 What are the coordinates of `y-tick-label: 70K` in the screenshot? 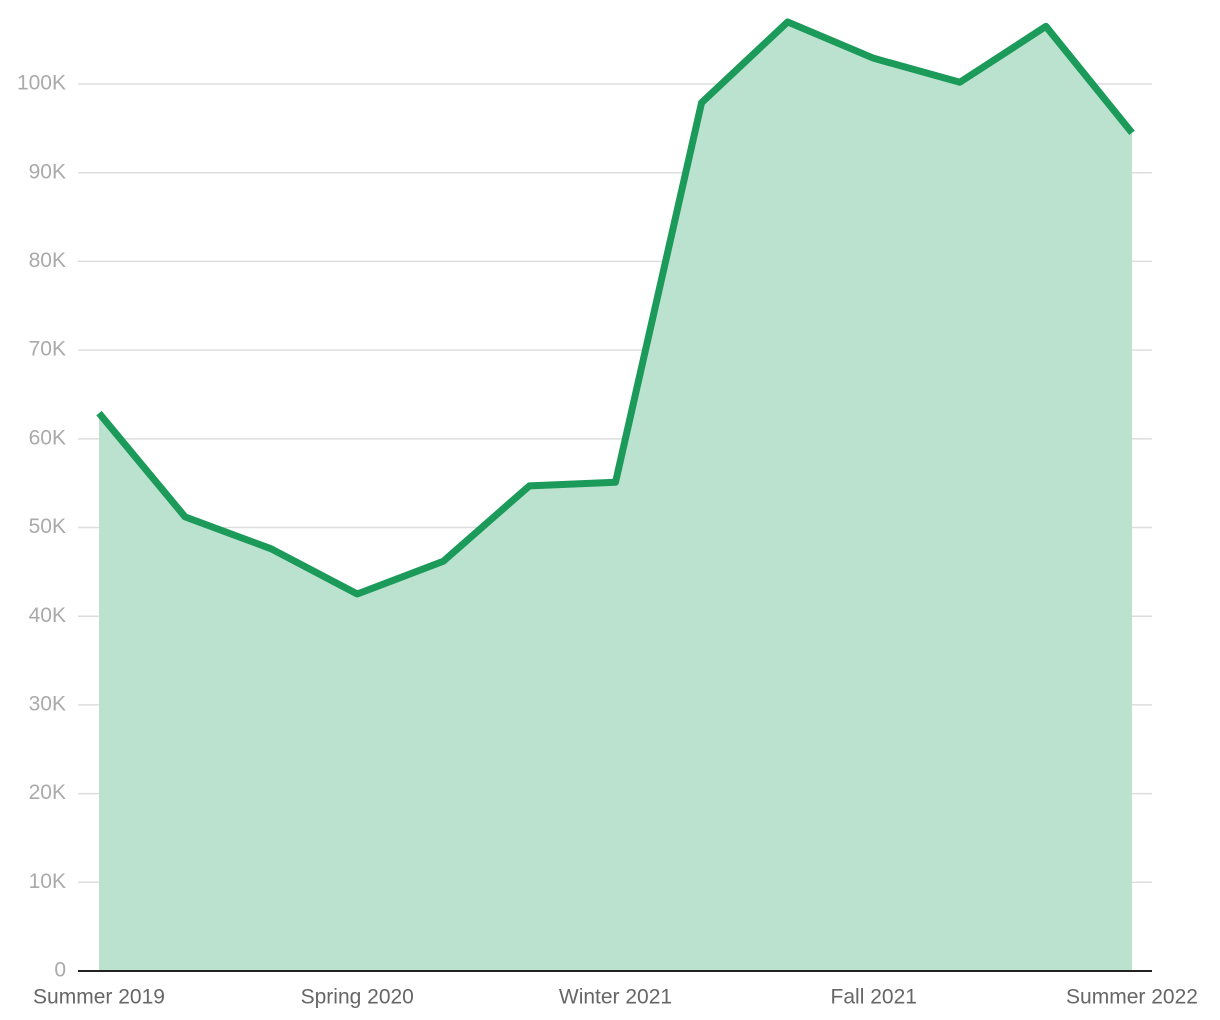 It's located at (47, 349).